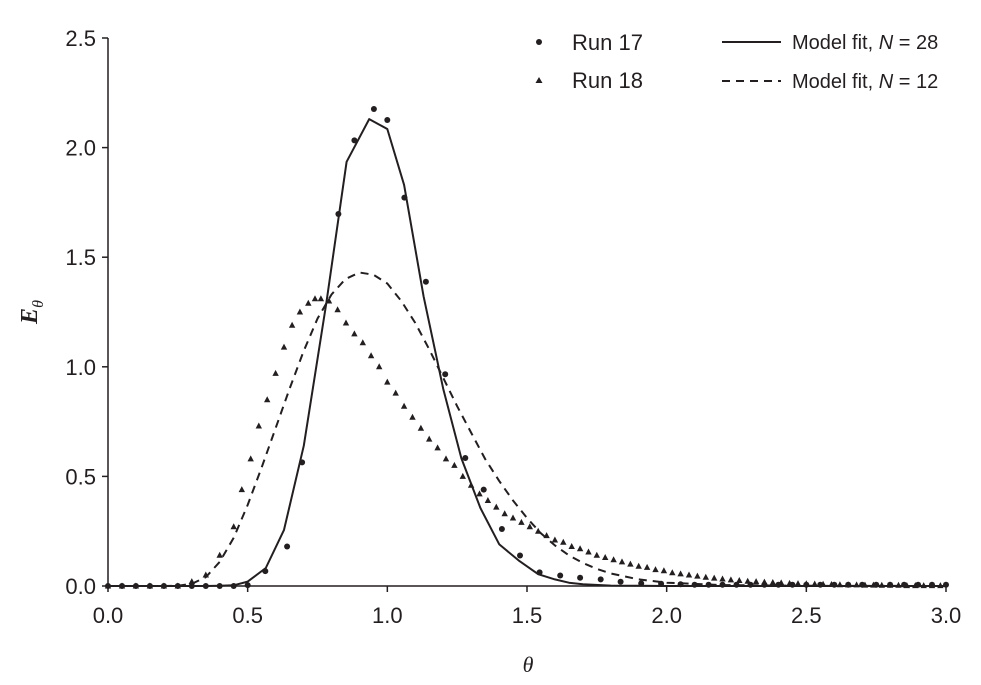 This screenshot has width=981, height=685. I want to click on x-tick-label: 2.0, so click(666, 615).